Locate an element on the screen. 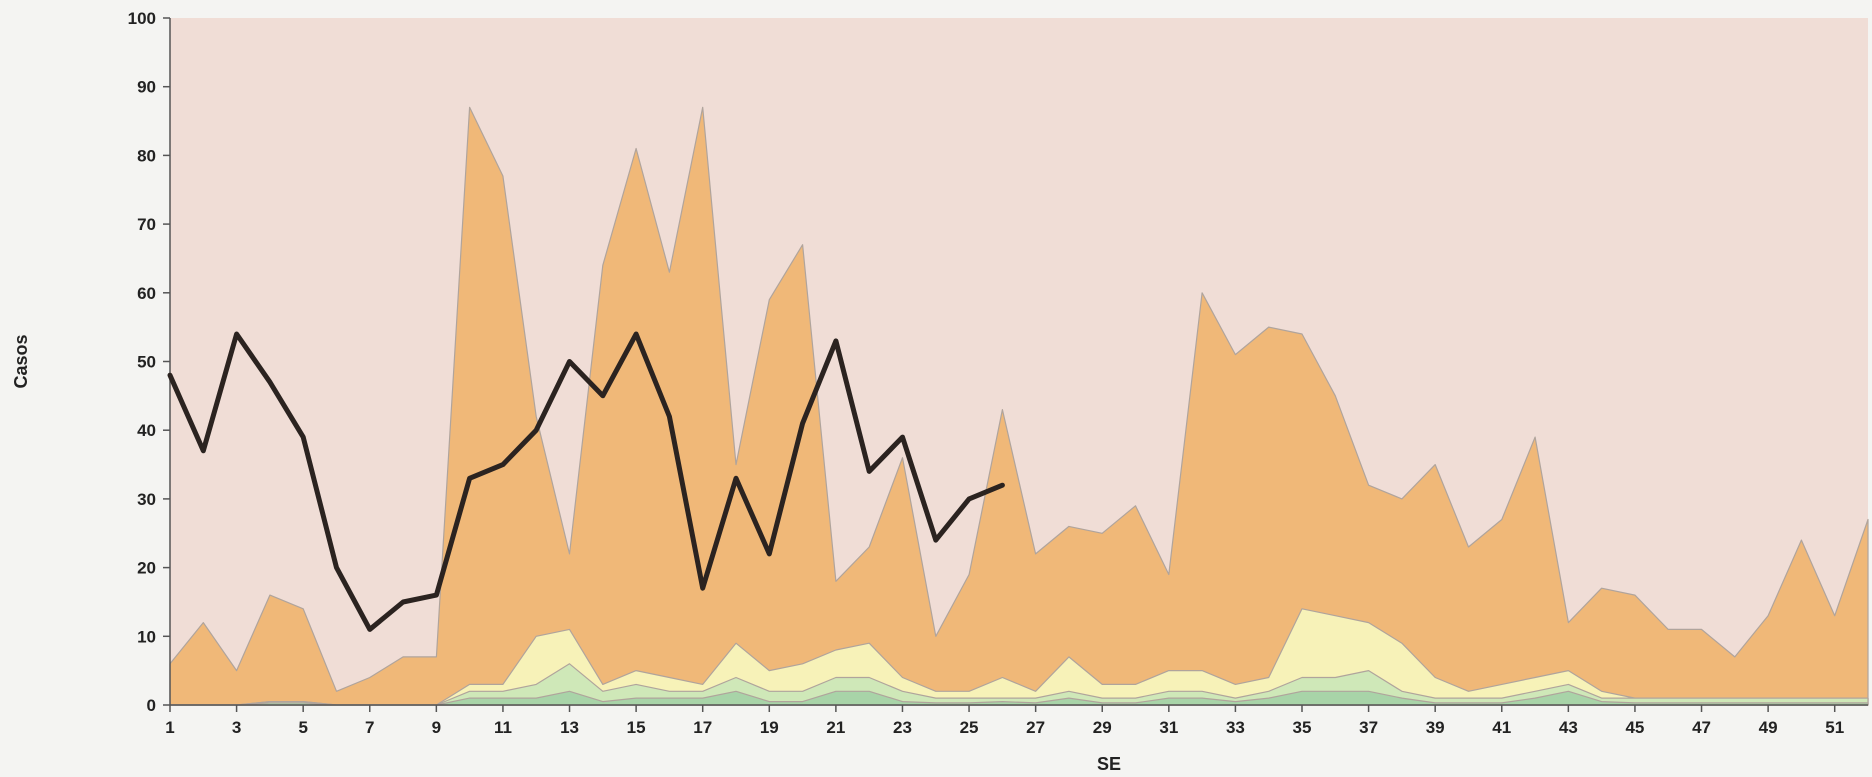  x-tick-label: 15 is located at coordinates (636, 727).